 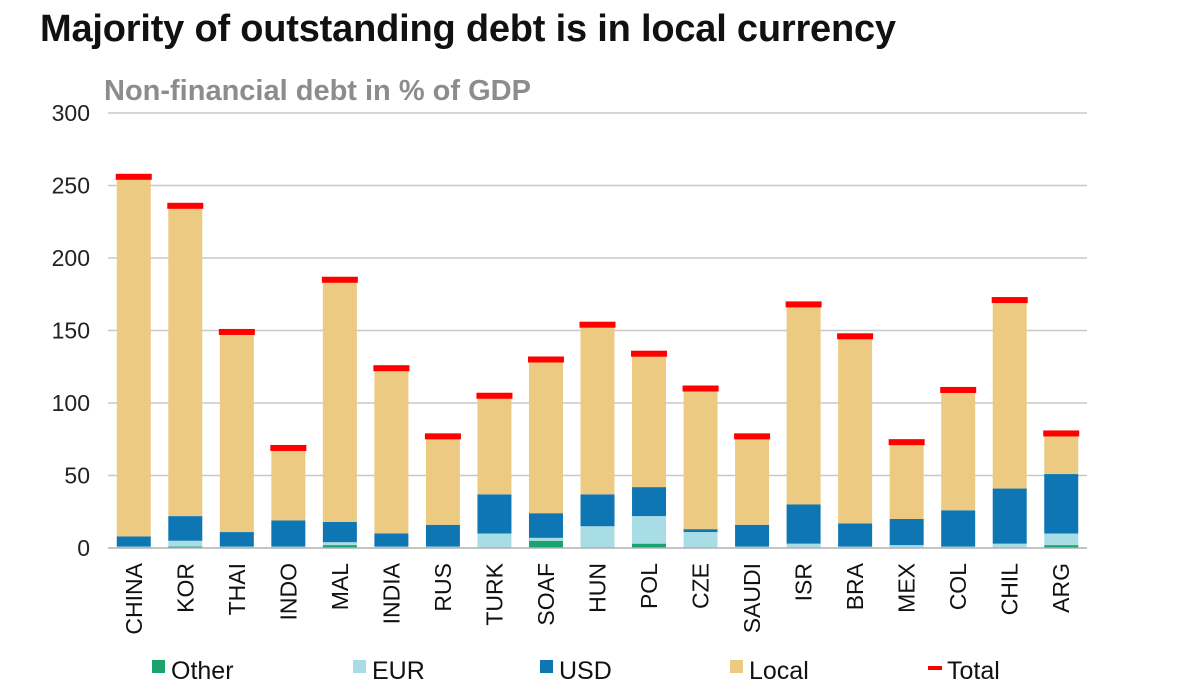 What do you see at coordinates (907, 588) in the screenshot?
I see `x-tick-label: MEX` at bounding box center [907, 588].